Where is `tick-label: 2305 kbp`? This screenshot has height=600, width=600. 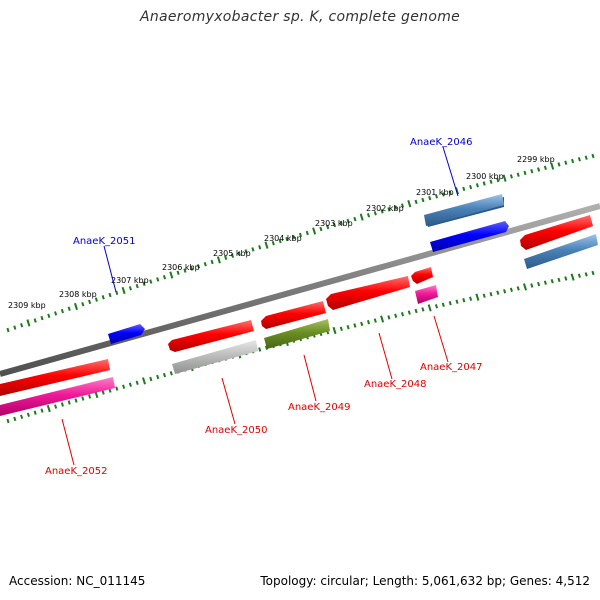 tick-label: 2305 kbp is located at coordinates (232, 253).